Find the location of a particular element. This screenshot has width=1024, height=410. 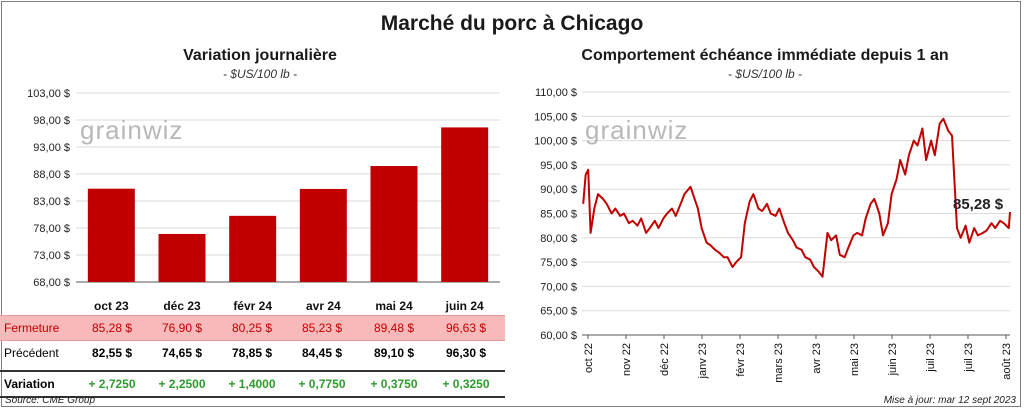

update-note: Mise à jour: mar 12 sept 2023 is located at coordinates (949, 400).